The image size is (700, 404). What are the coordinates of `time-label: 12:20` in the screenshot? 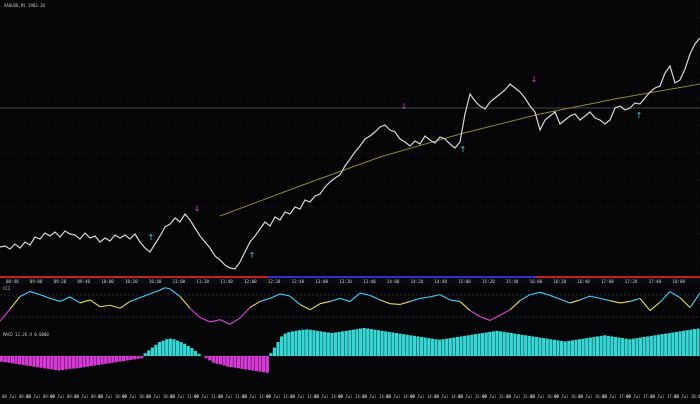 It's located at (274, 281).